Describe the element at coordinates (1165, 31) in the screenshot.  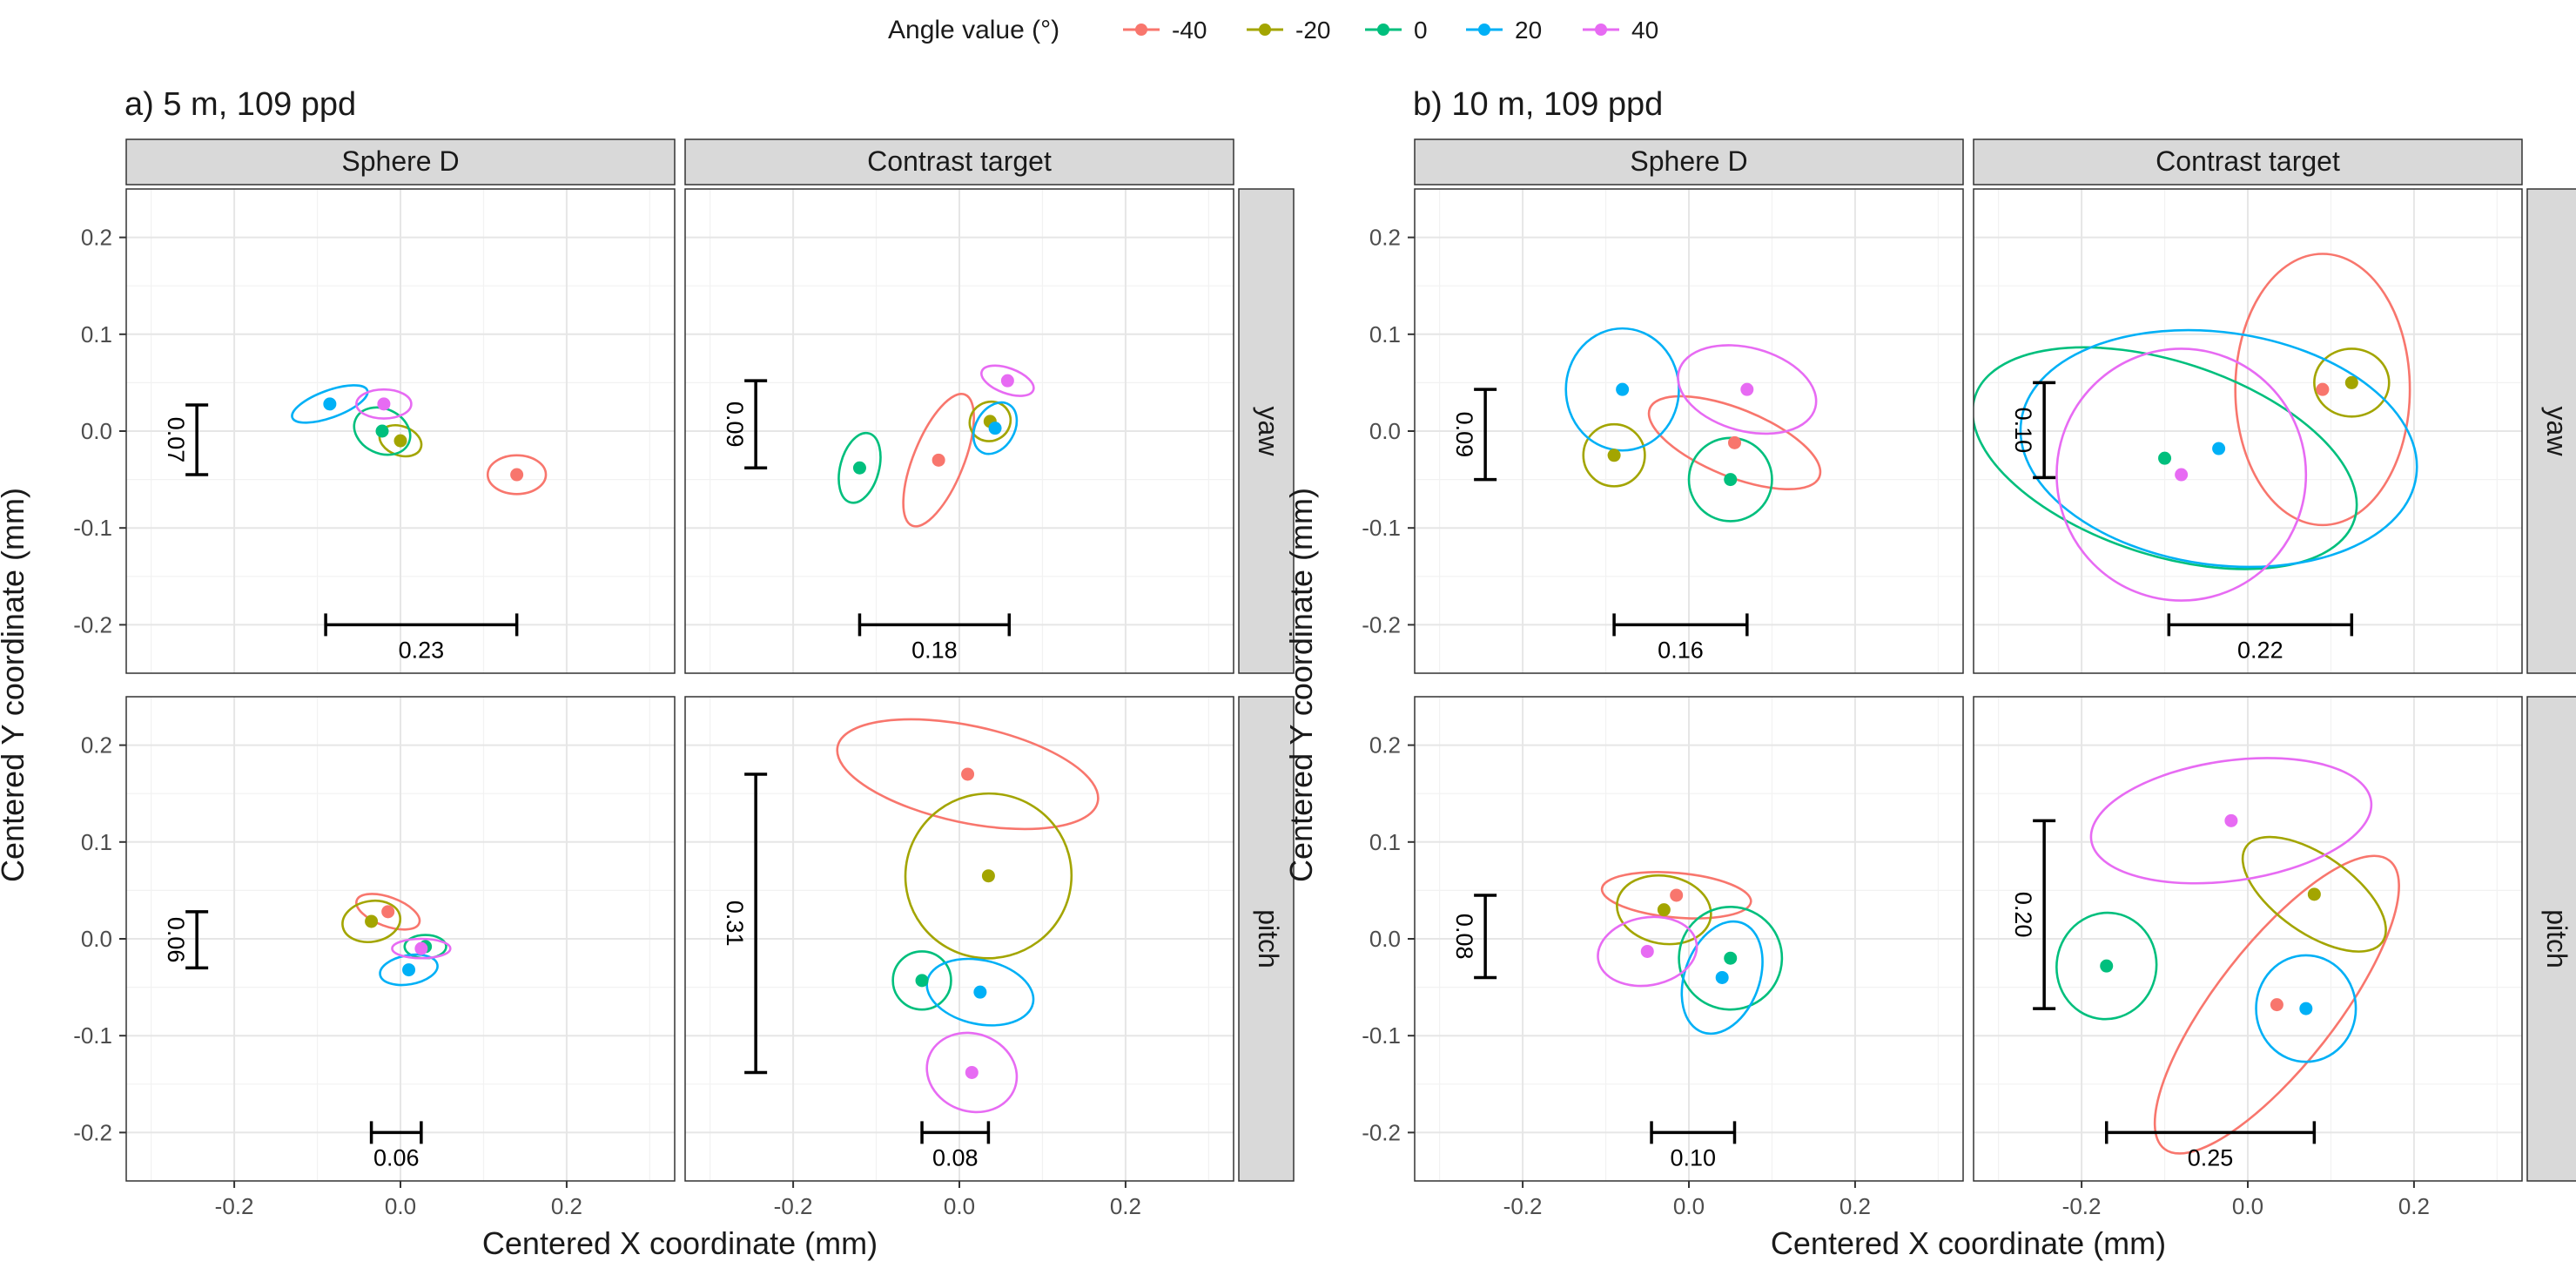
I see `legend-entry-0: -40` at that location.